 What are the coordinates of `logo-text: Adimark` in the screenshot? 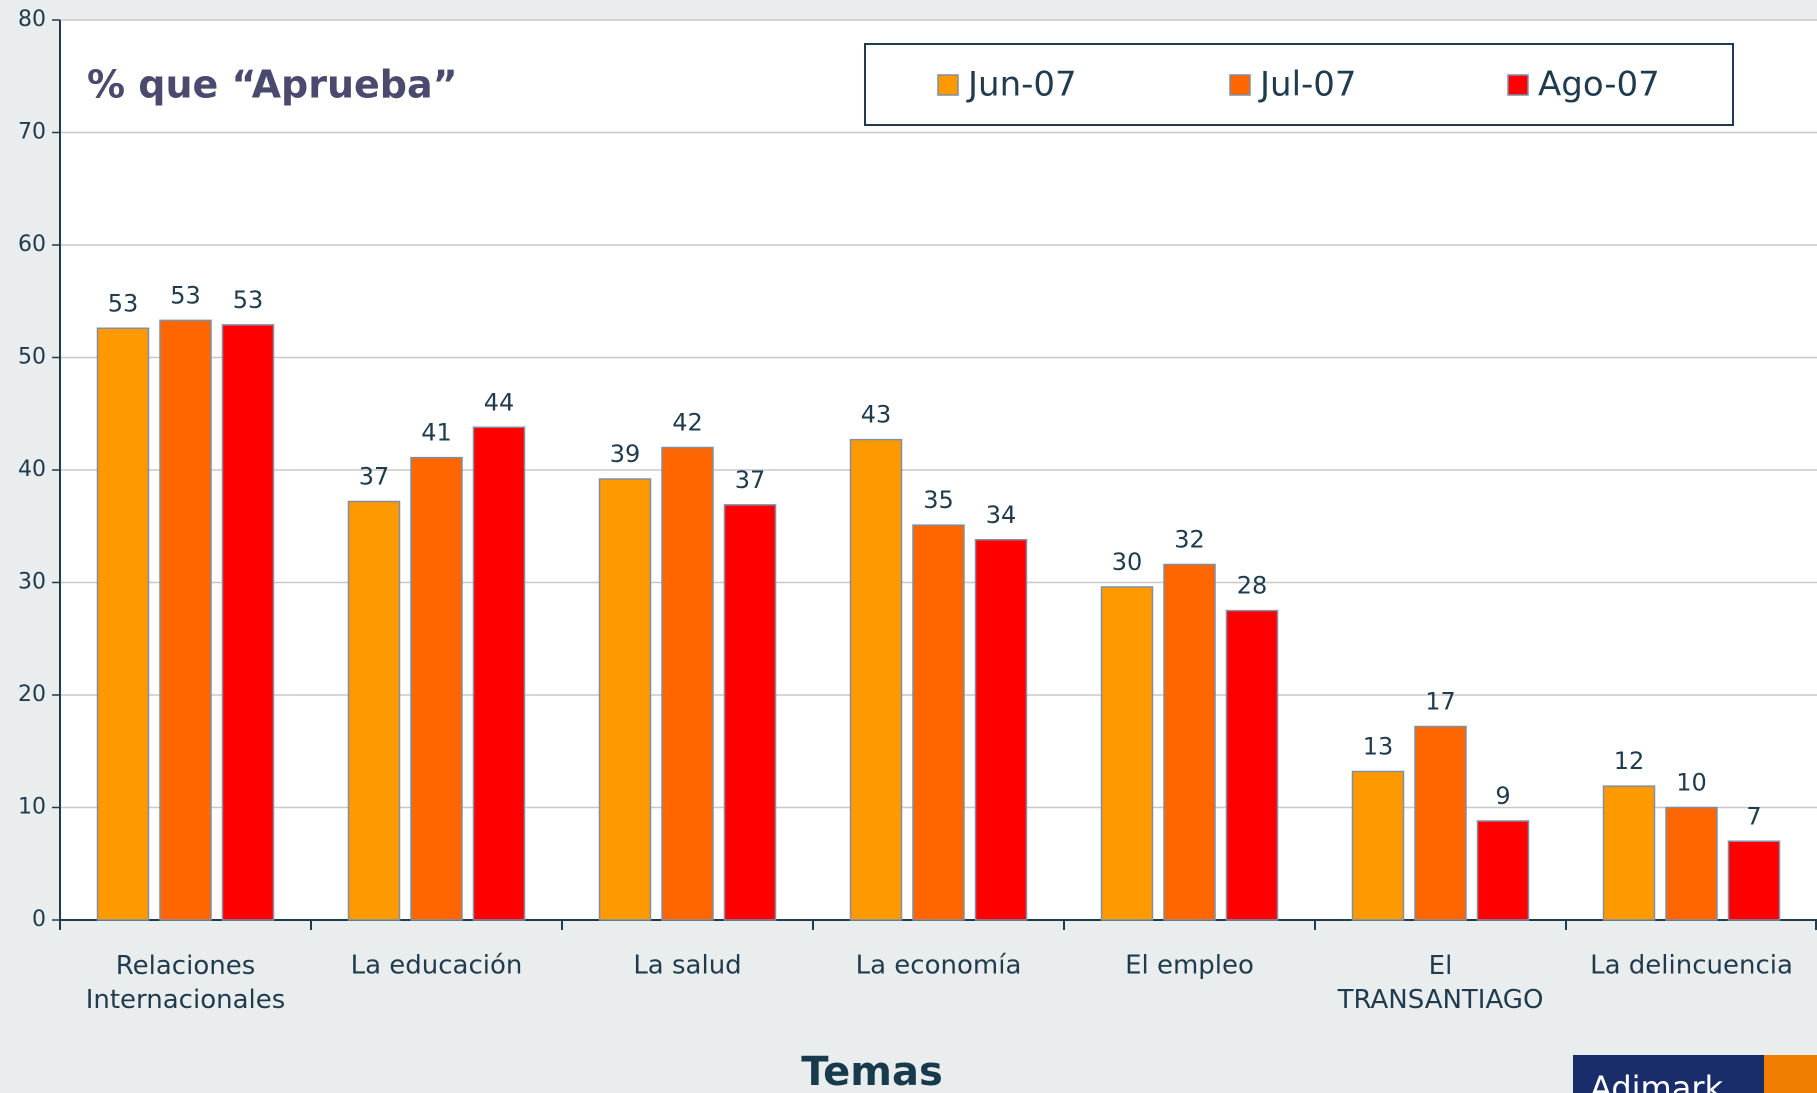 It's located at (1656, 1081).